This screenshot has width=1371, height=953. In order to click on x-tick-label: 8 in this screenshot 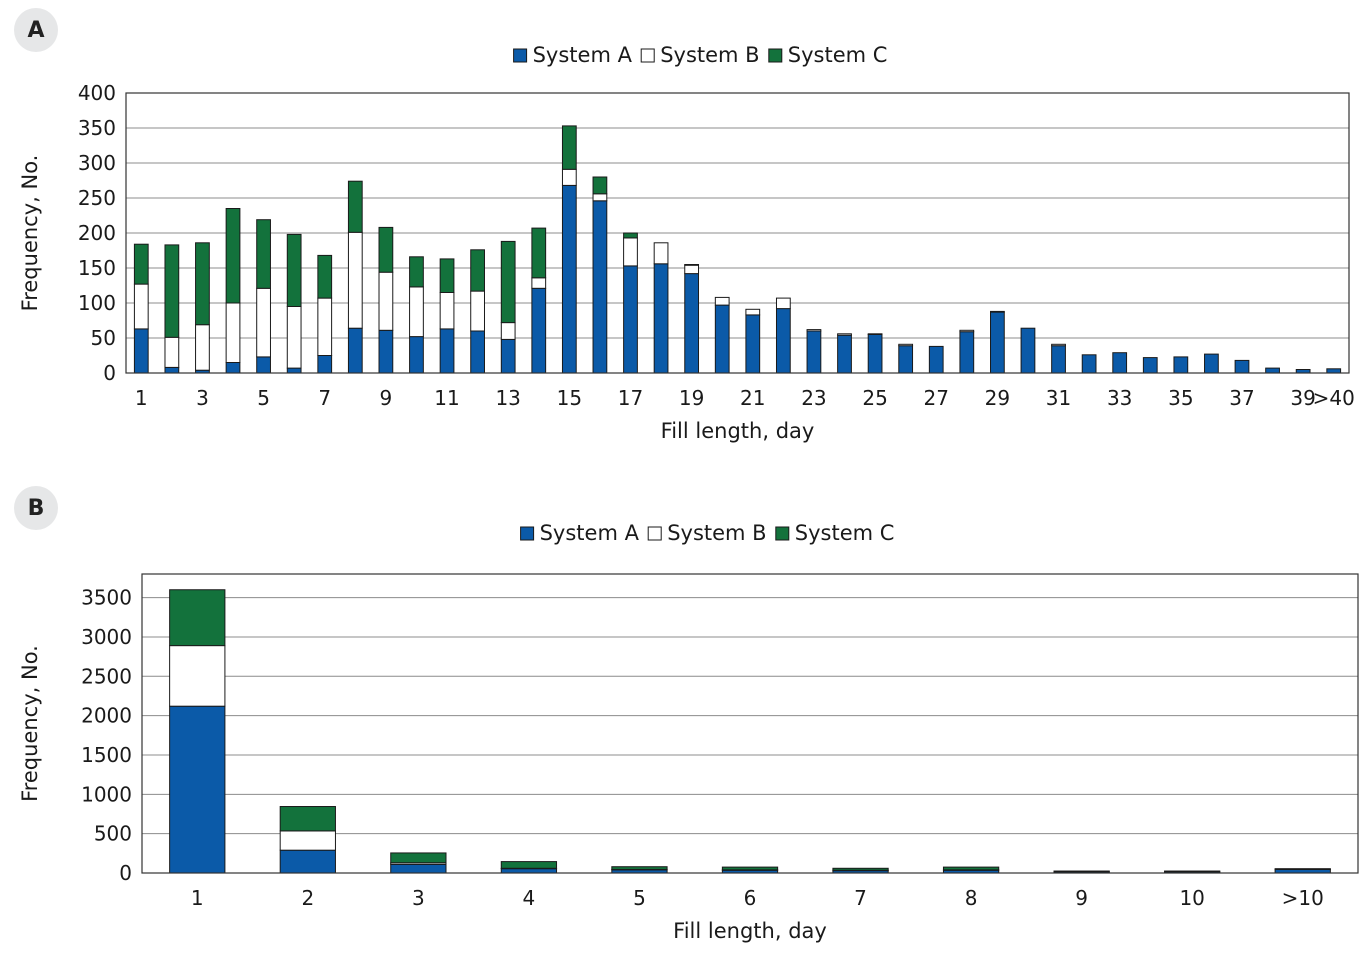, I will do `click(971, 898)`.